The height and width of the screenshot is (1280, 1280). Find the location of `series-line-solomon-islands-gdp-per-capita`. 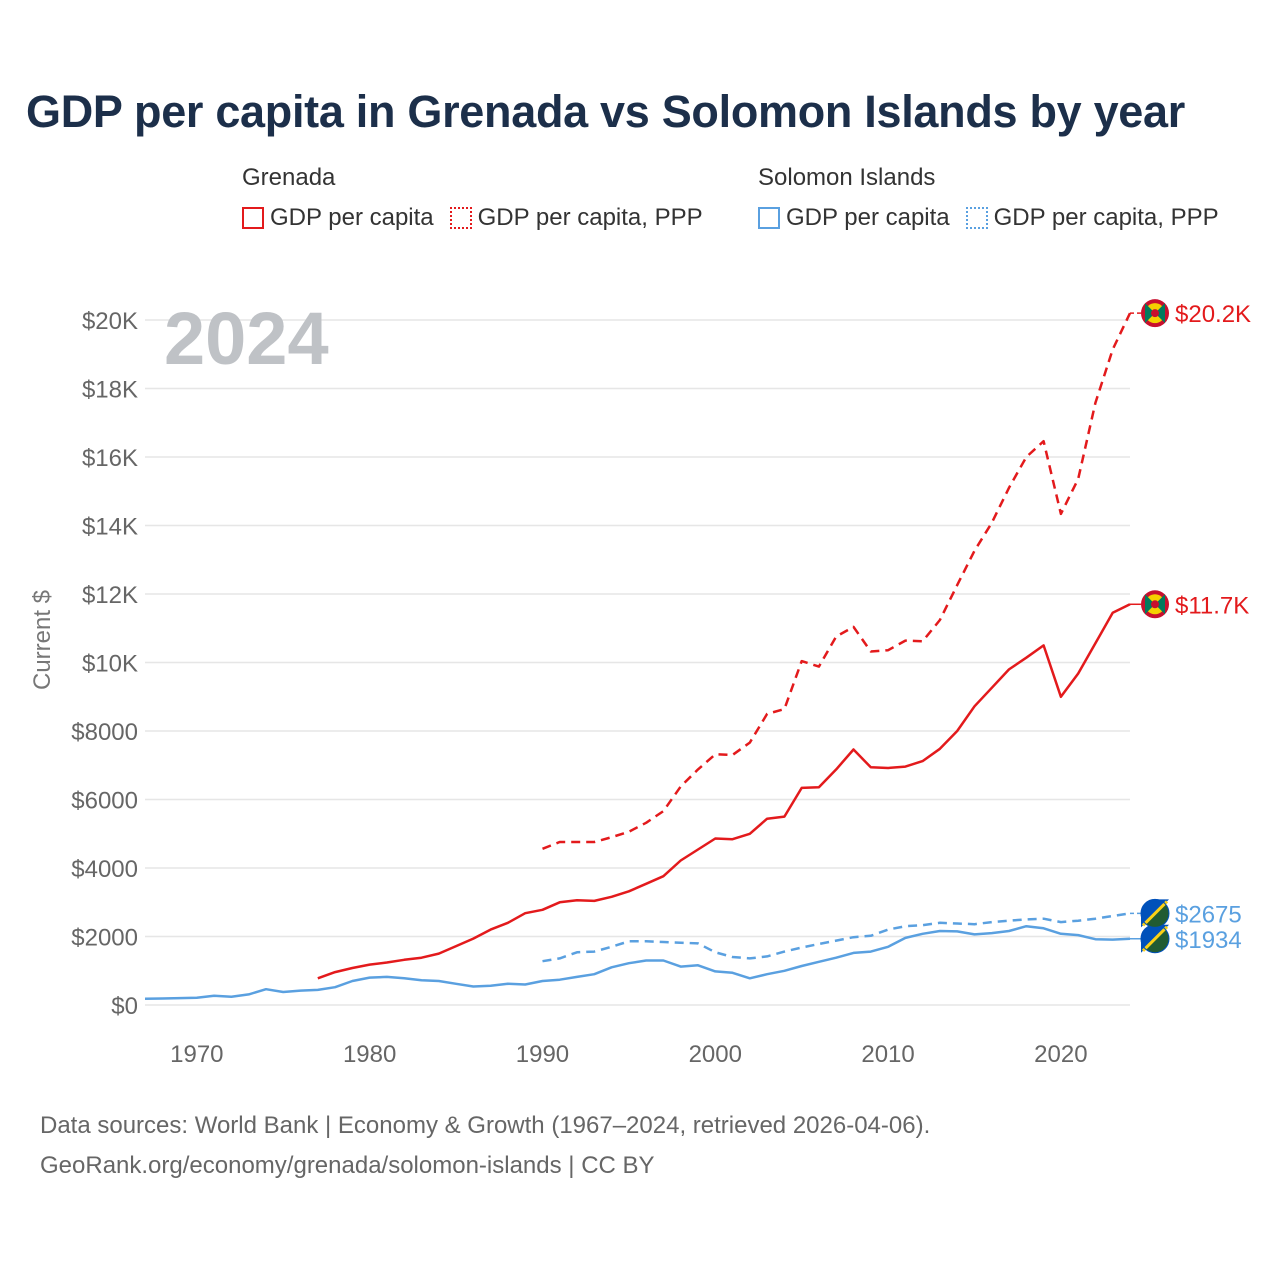

series-line-solomon-islands-gdp-per-capita is located at coordinates (637, 962).